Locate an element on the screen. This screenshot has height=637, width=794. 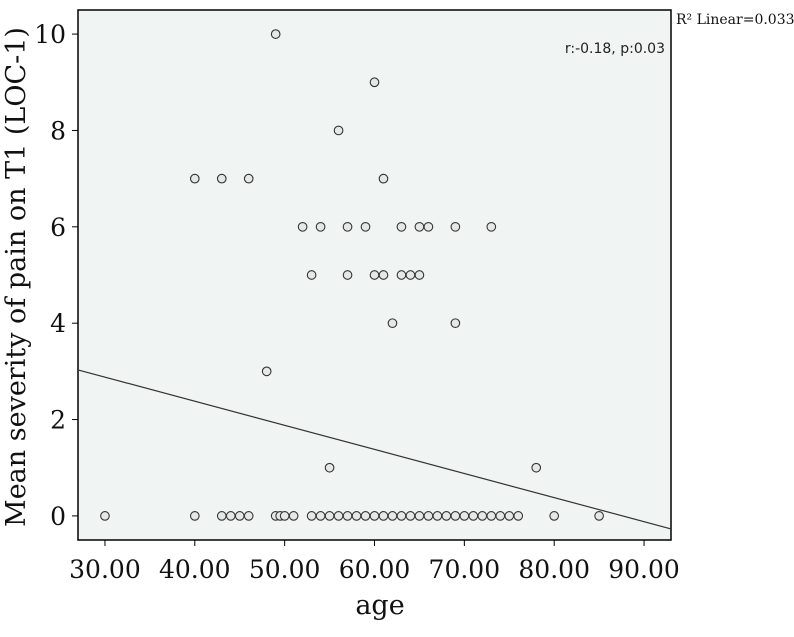
x-tick-label: 30.00 is located at coordinates (105, 569).